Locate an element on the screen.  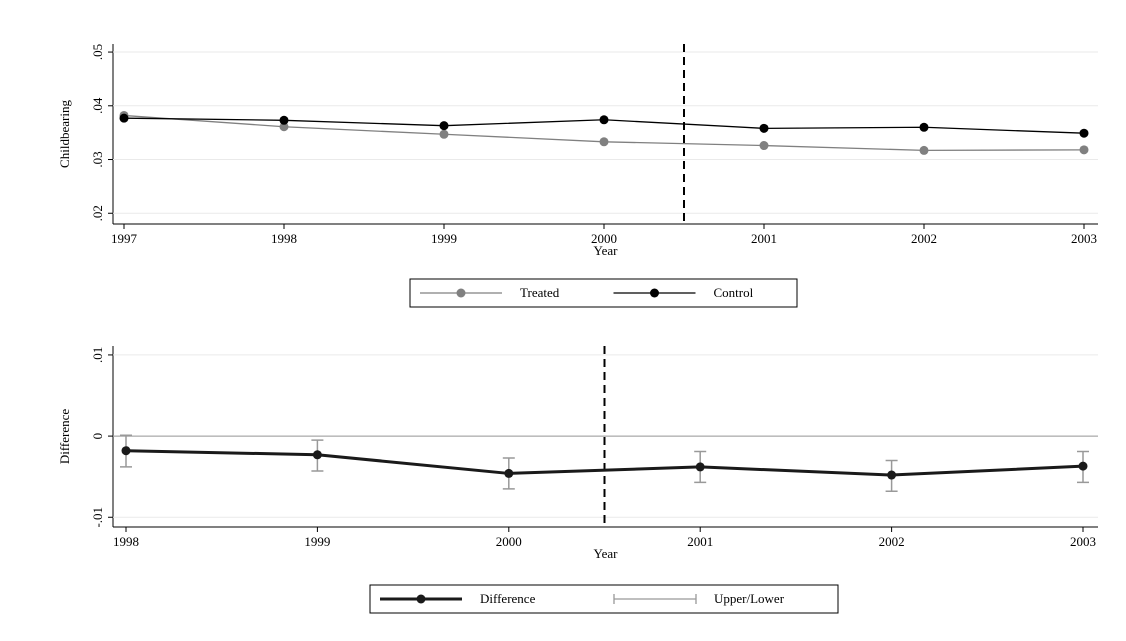
y-tick-label: .04 is located at coordinates (97, 105).